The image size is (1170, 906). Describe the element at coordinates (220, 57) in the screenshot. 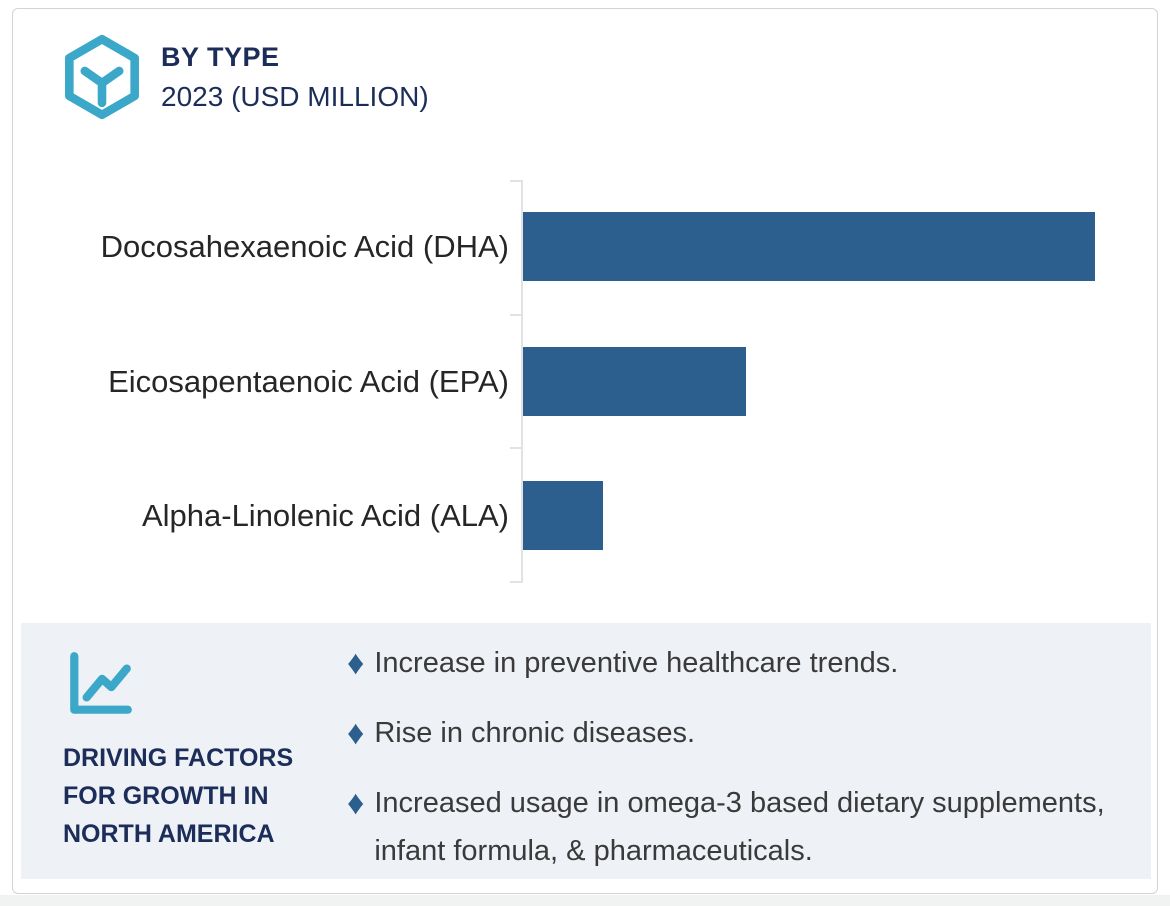

I see `page-title: BY TYPE` at that location.